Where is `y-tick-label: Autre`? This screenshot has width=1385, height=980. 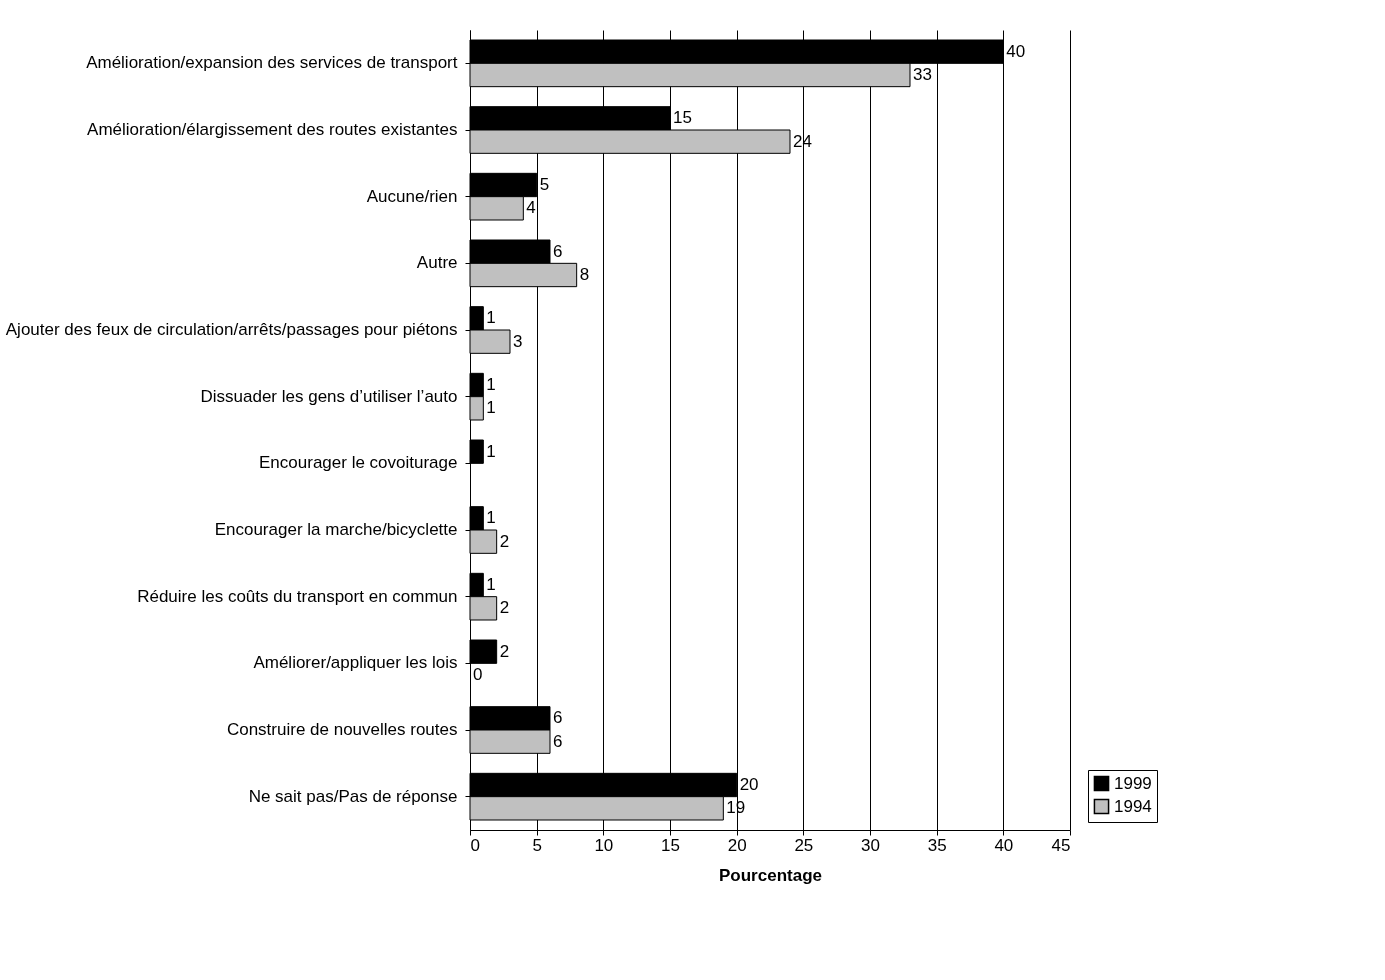
y-tick-label: Autre is located at coordinates (437, 263).